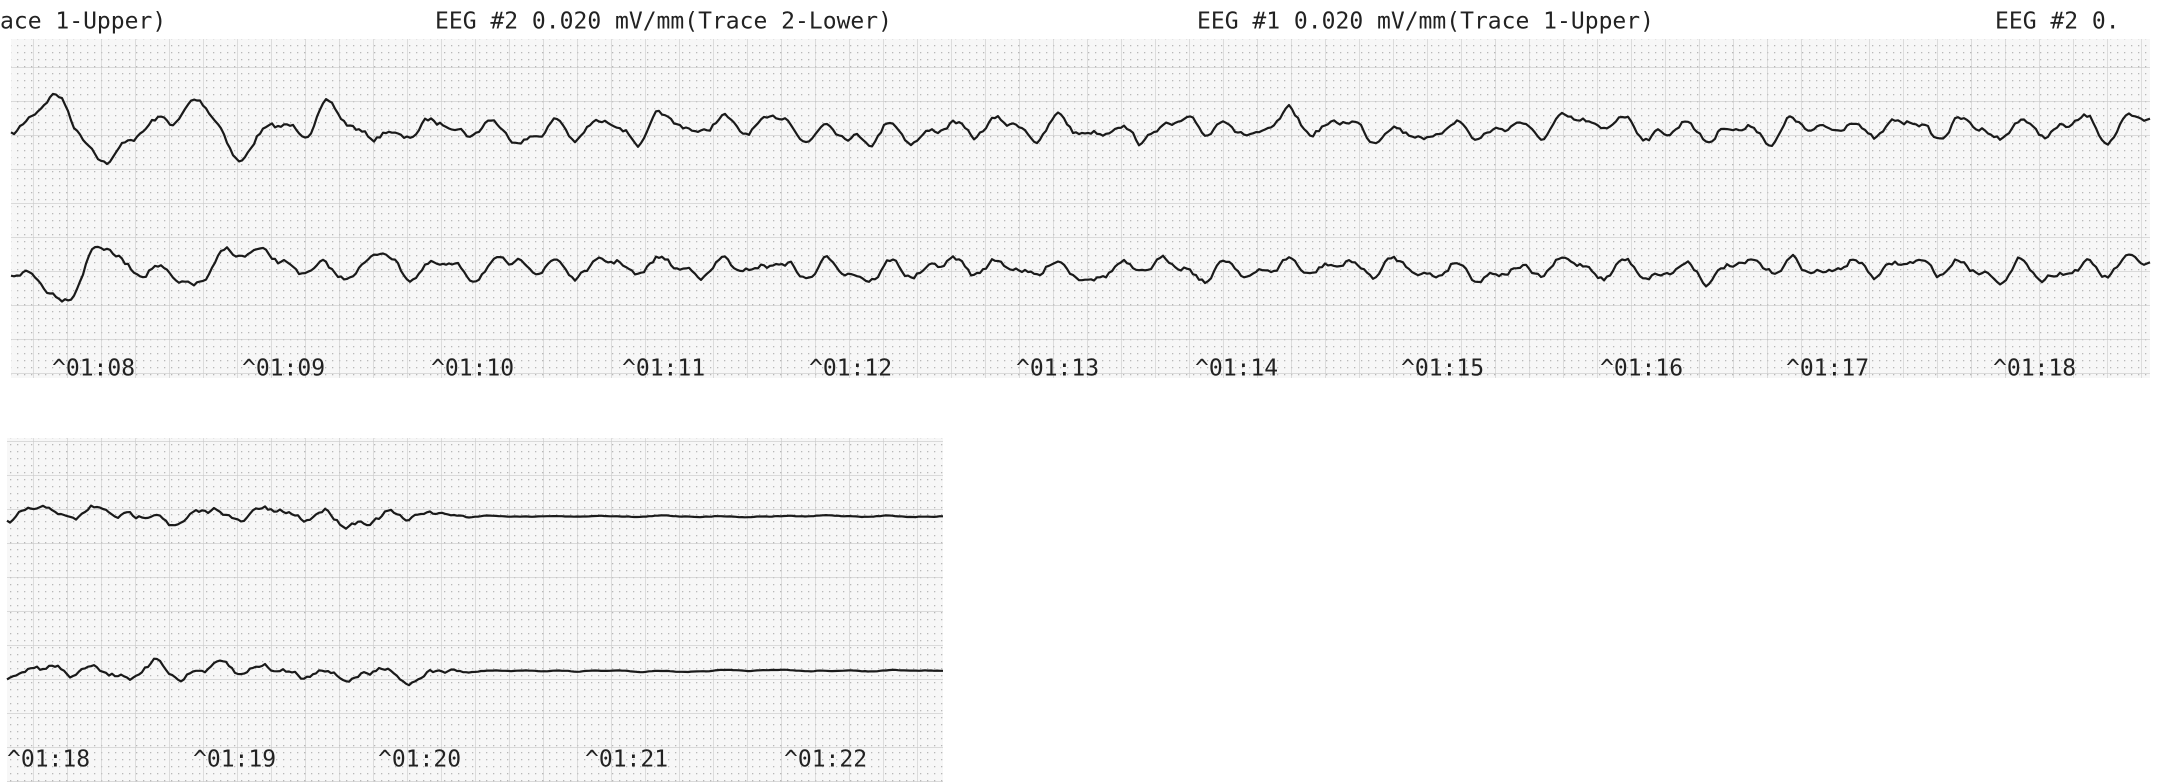  What do you see at coordinates (283, 369) in the screenshot?
I see `time-mark: ^01:09` at bounding box center [283, 369].